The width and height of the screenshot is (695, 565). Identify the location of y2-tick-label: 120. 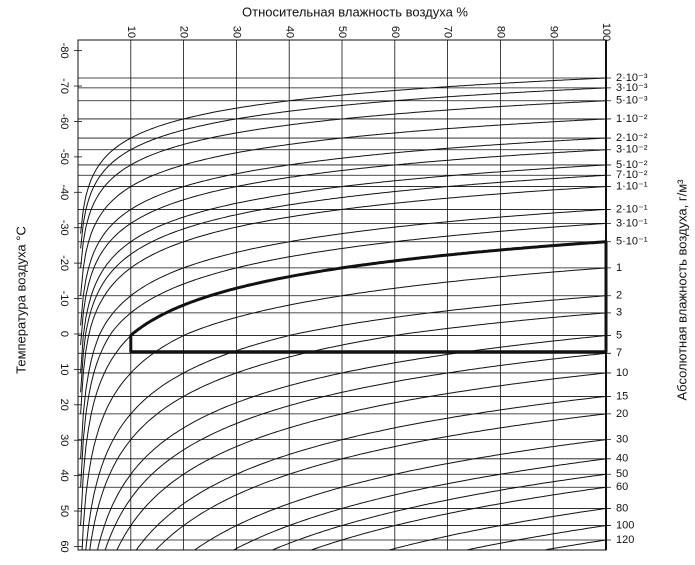
(625, 540).